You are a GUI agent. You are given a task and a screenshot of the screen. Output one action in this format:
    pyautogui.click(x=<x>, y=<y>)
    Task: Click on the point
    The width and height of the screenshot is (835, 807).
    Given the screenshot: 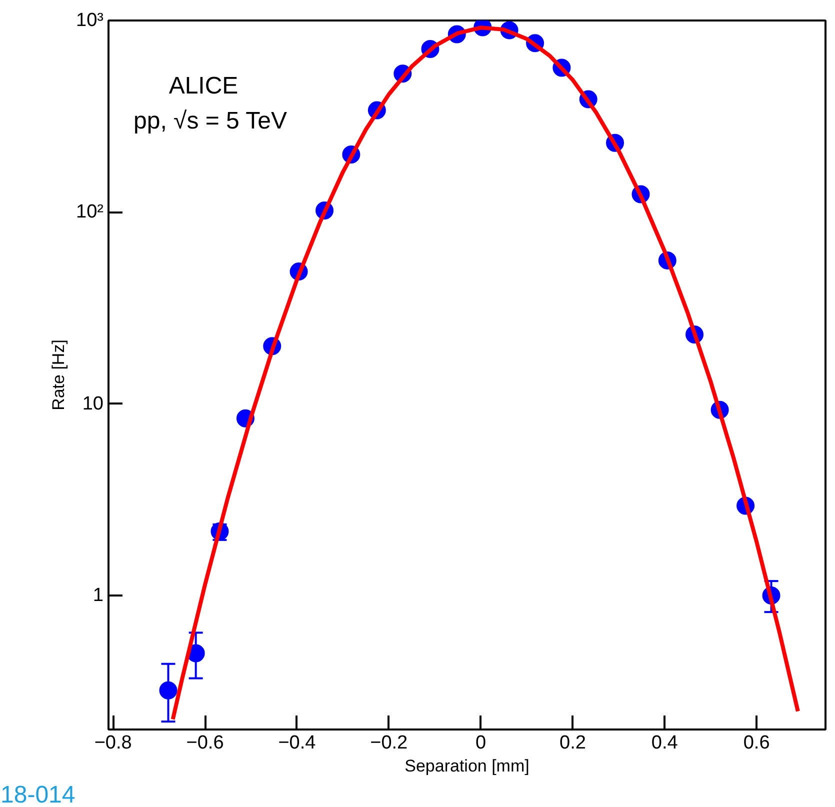 What is the action you would take?
    pyautogui.click(x=168, y=690)
    